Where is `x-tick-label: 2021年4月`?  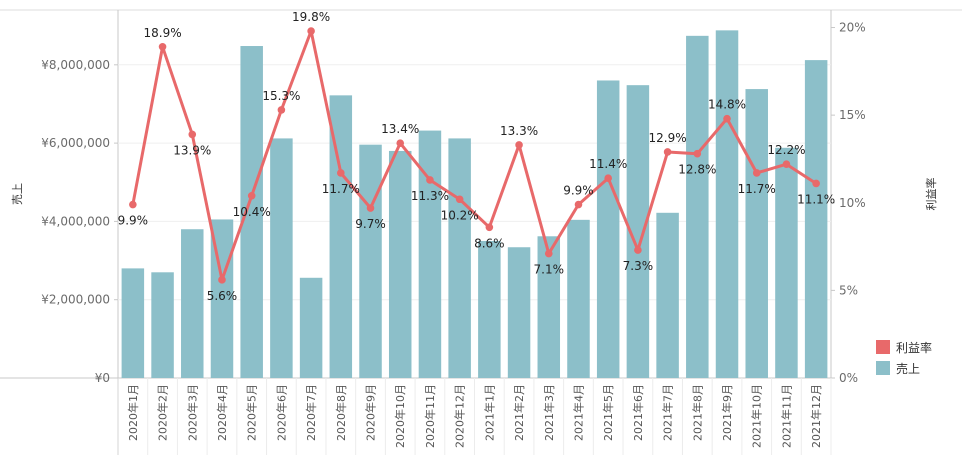
x-tick-label: 2021年4月 is located at coordinates (578, 412).